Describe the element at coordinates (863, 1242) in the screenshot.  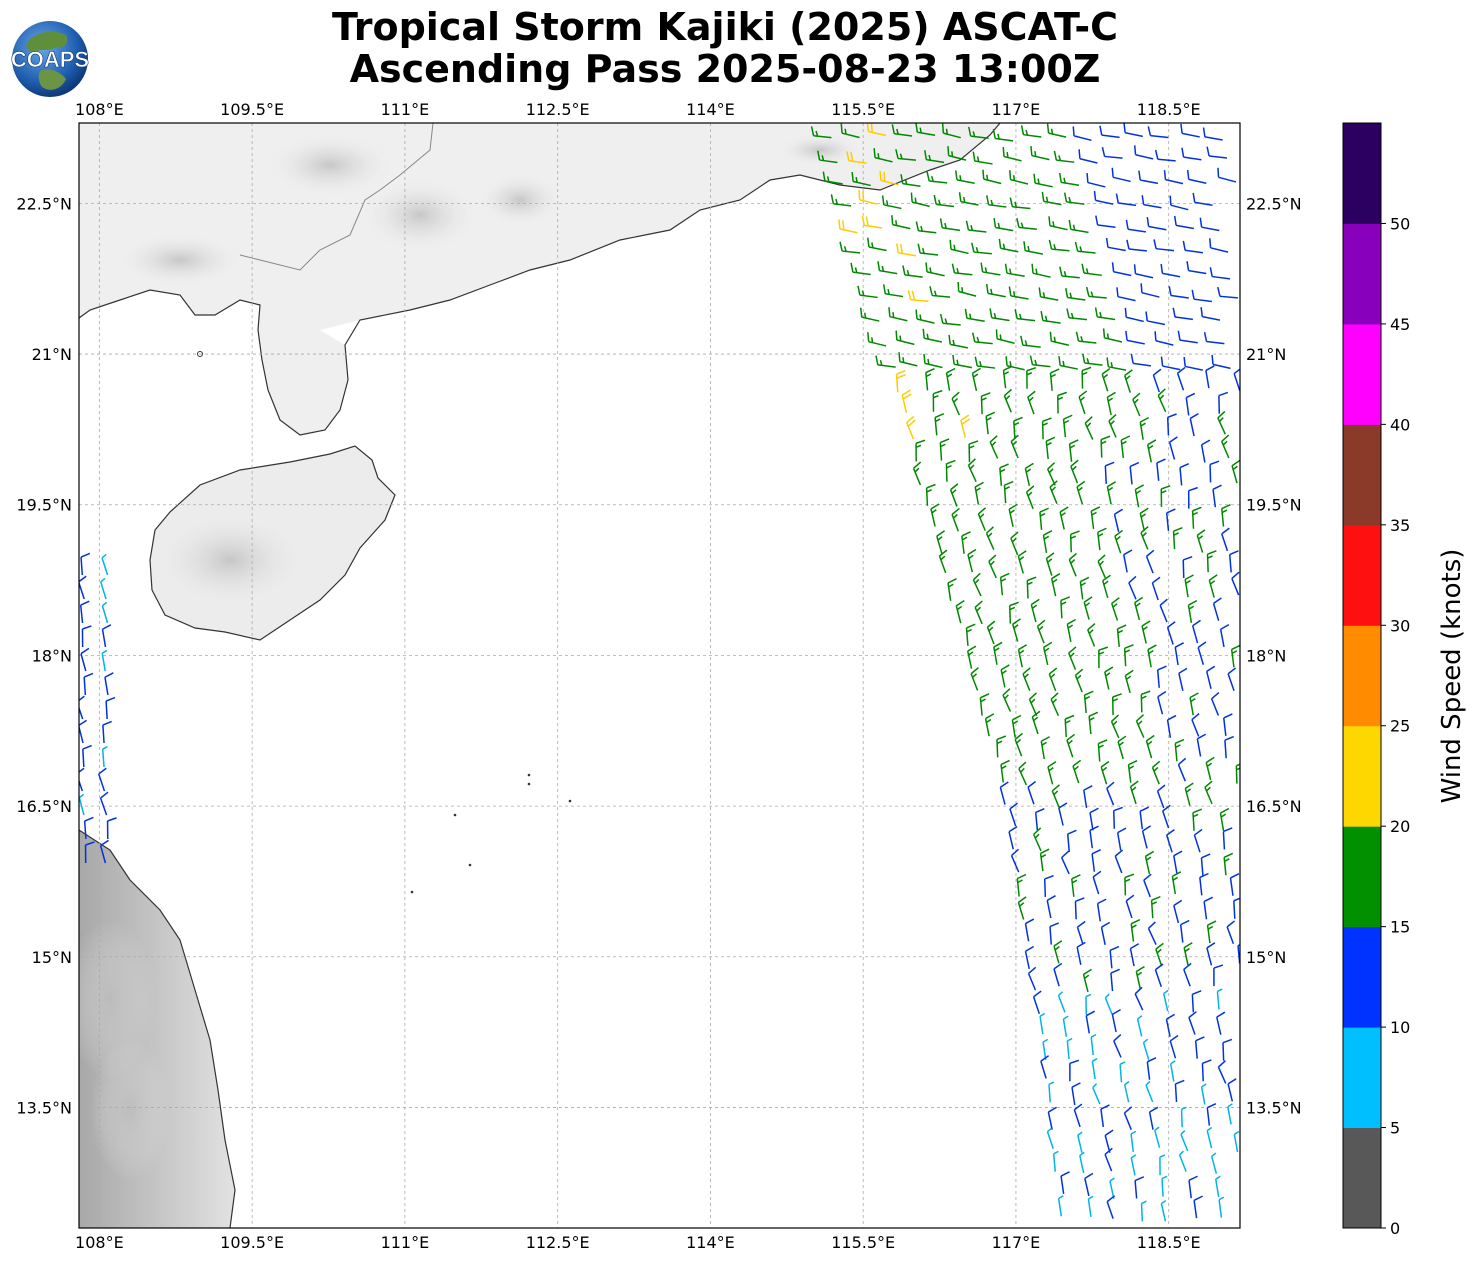
I see `lon-label-bottom: 115.5°E` at that location.